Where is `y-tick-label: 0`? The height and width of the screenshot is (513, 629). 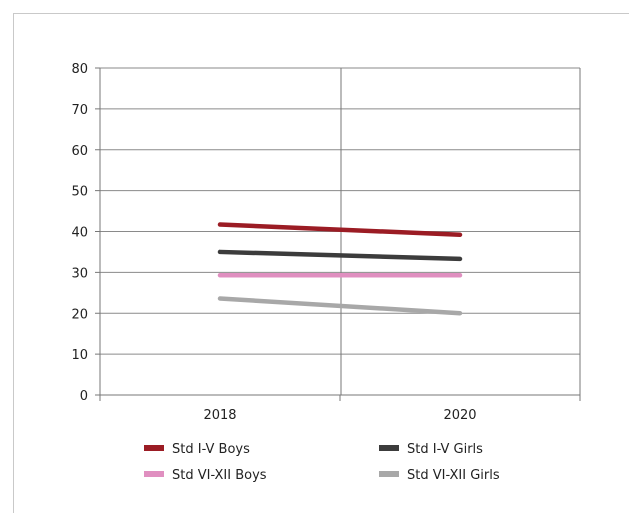 y-tick-label: 0 is located at coordinates (84, 396).